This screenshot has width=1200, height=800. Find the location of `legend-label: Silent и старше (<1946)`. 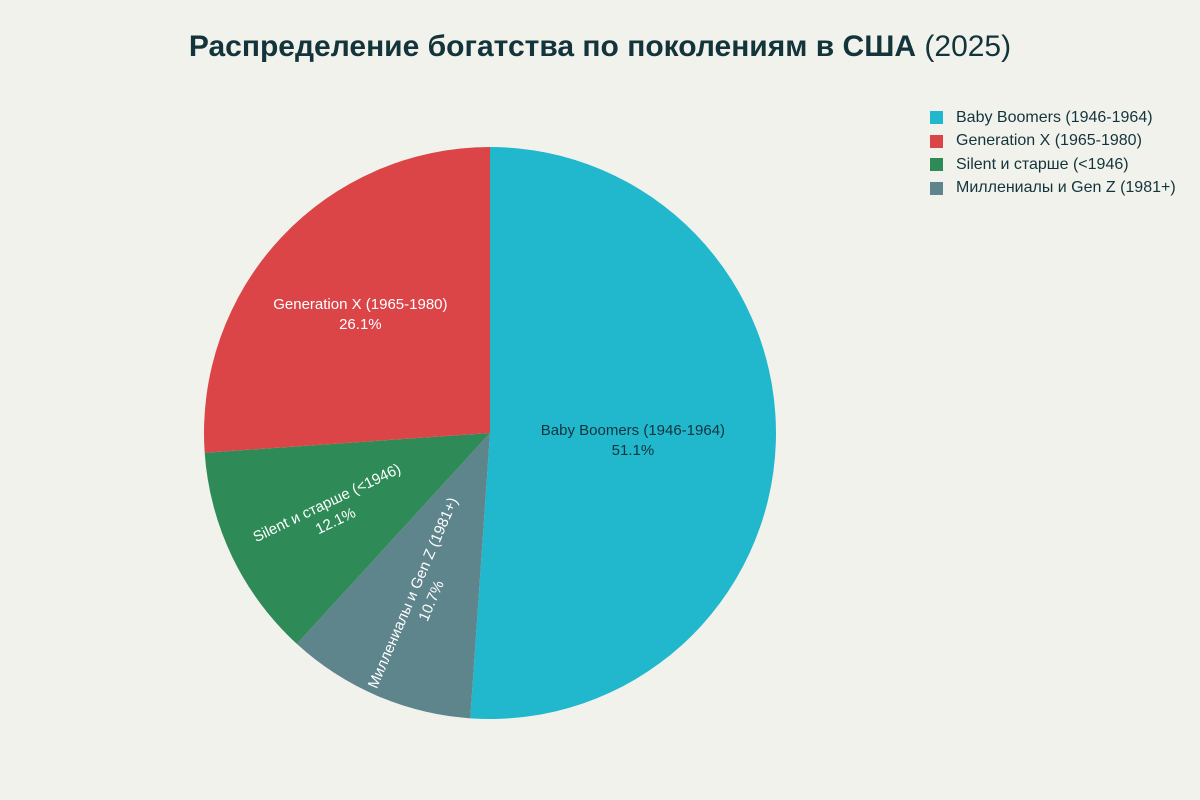

legend-label: Silent и старше (<1946) is located at coordinates (1042, 164).